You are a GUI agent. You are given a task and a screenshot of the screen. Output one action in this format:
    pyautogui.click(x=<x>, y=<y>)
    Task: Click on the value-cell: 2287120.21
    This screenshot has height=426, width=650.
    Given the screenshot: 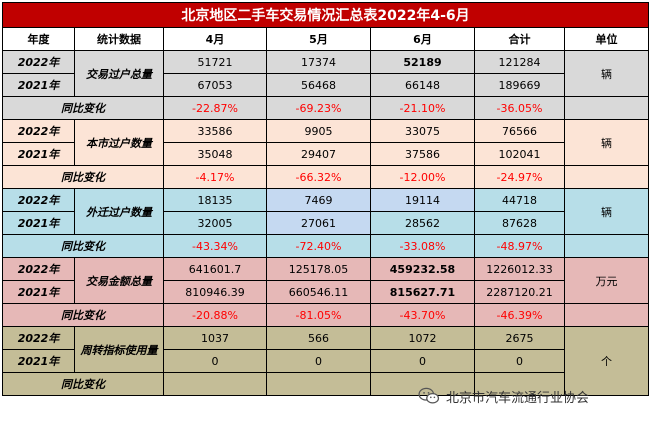 What is the action you would take?
    pyautogui.click(x=519, y=292)
    